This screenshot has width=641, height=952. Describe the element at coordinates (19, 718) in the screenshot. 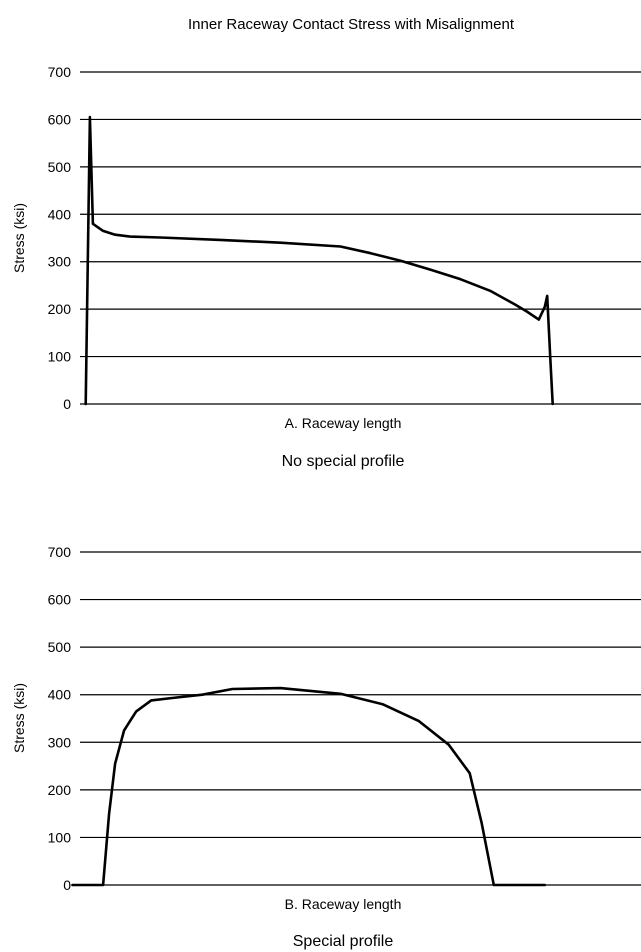

I see `panel-b-ylabel: Stress (ksi)` at that location.